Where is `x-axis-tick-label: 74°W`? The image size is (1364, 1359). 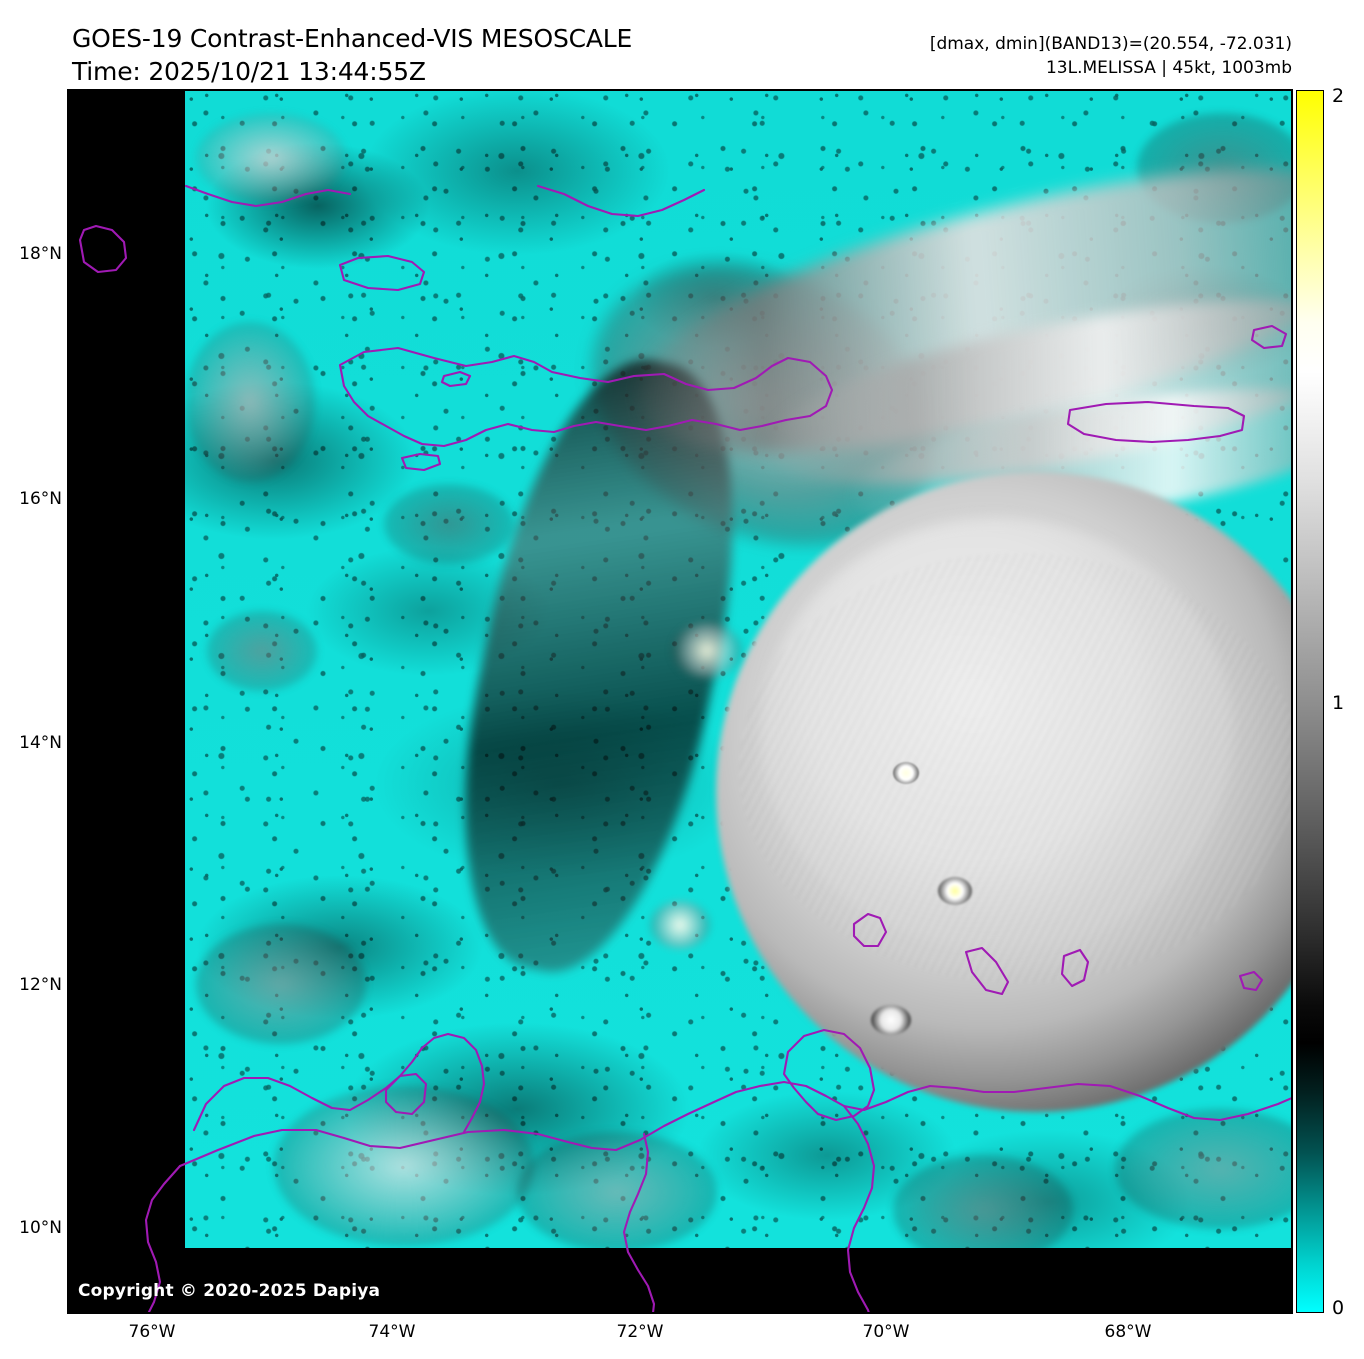 x-axis-tick-label: 74°W is located at coordinates (392, 1332).